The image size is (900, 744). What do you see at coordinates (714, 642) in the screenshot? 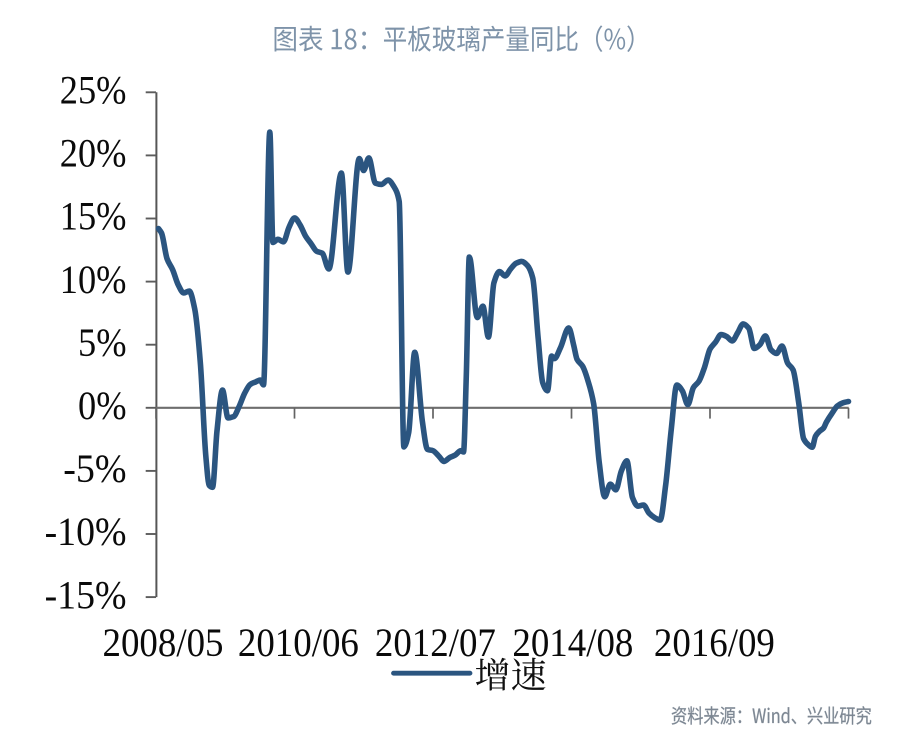
I see `svg-text: 2016/09` at bounding box center [714, 642].